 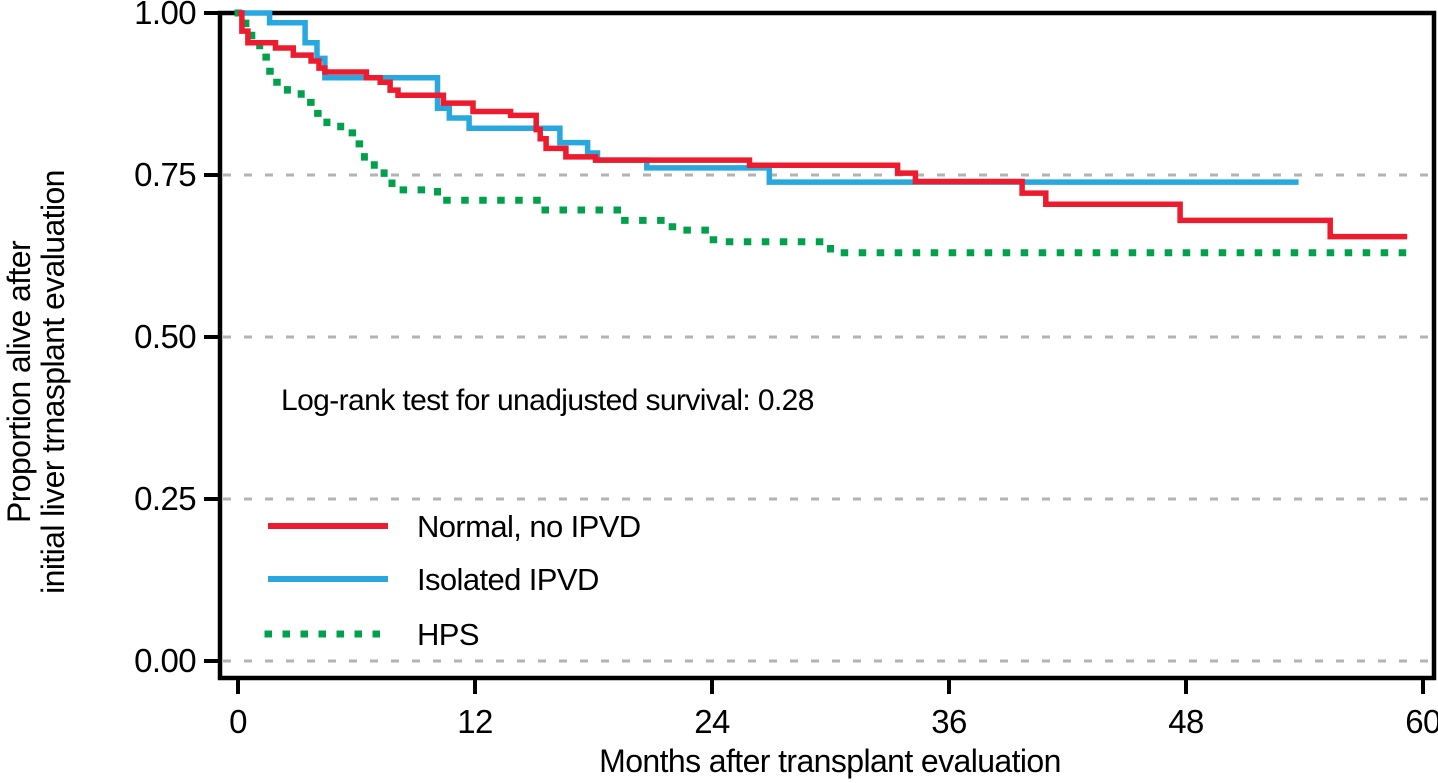 What do you see at coordinates (165, 336) in the screenshot?
I see `y-tick-label: 0.50` at bounding box center [165, 336].